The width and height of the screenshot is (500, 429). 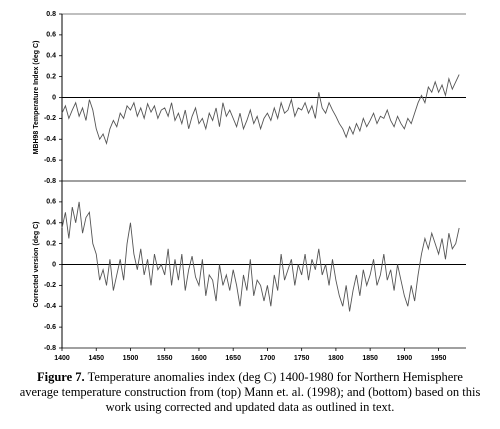 What do you see at coordinates (62, 358) in the screenshot?
I see `x-tick-label: 1400` at bounding box center [62, 358].